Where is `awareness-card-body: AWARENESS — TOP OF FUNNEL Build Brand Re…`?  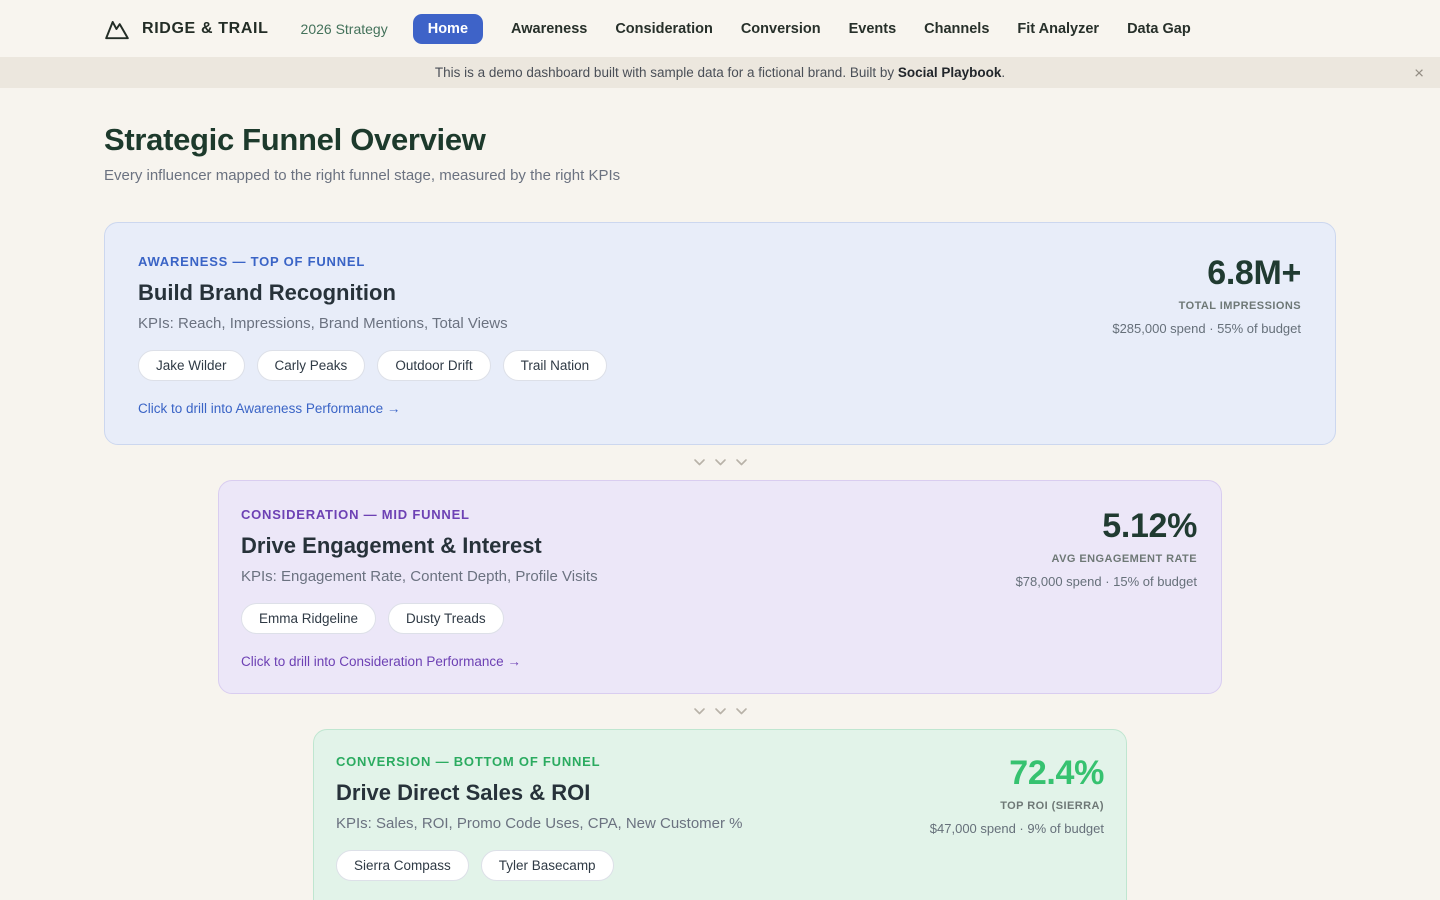 awareness-card-body: AWARENESS — TOP OF FUNNEL Build Brand Re… is located at coordinates (373, 335).